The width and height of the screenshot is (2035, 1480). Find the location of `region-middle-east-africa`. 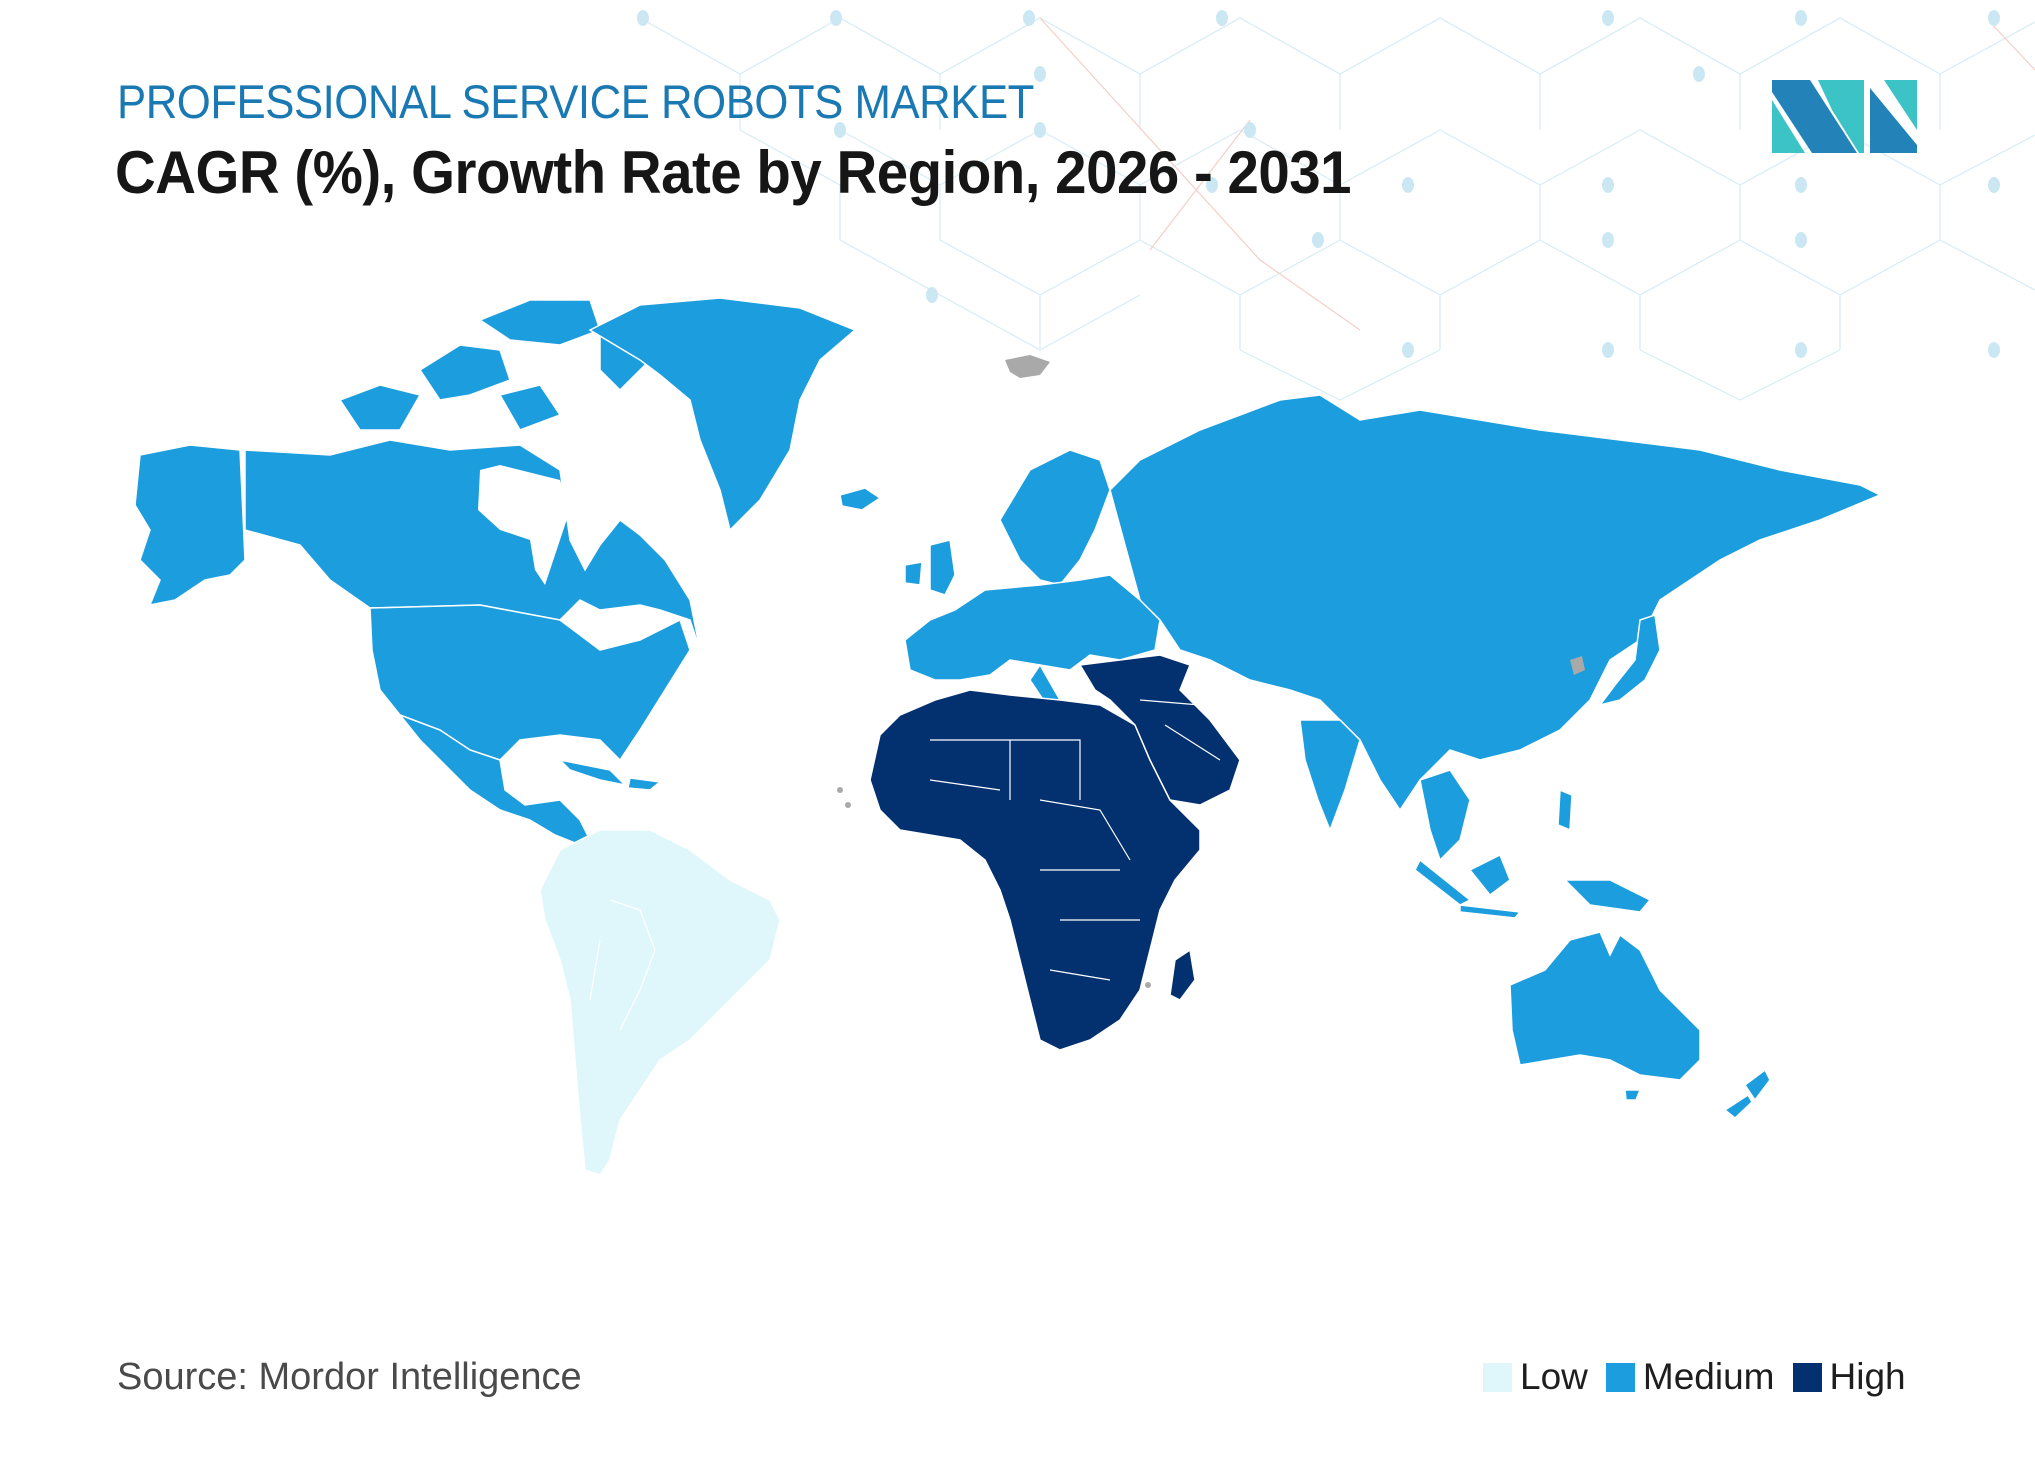

region-middle-east-africa is located at coordinates (1055, 852).